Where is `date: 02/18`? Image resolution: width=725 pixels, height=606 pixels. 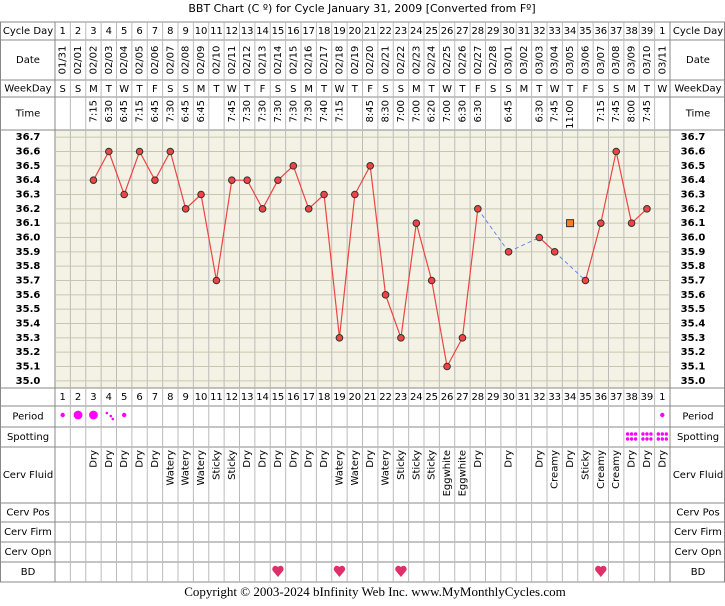 date: 02/18 is located at coordinates (339, 60).